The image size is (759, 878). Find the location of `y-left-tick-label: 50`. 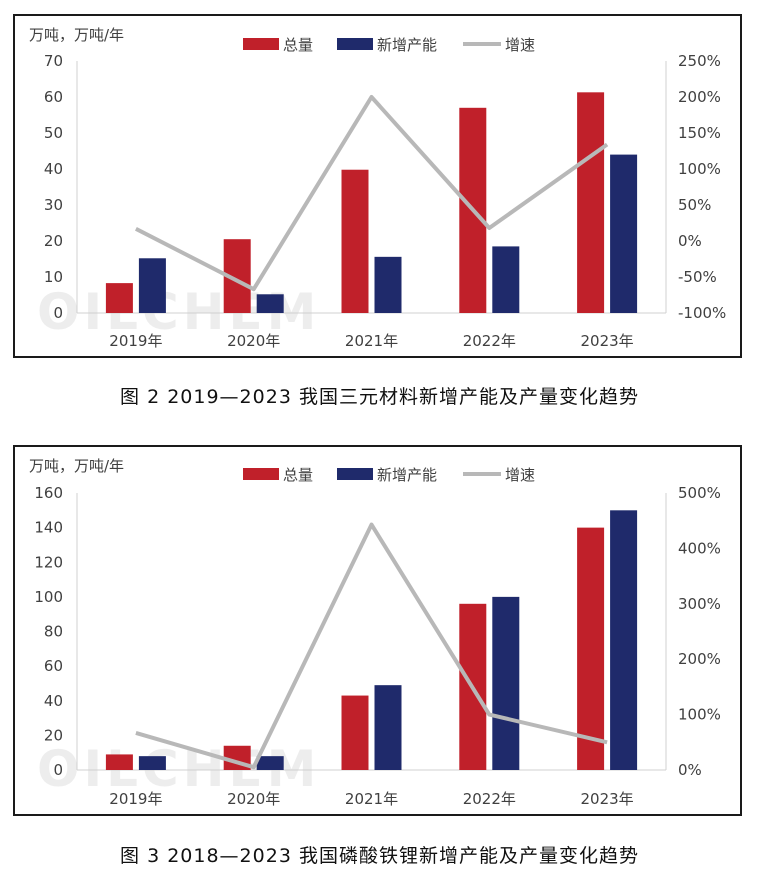

y-left-tick-label: 50 is located at coordinates (53, 133).